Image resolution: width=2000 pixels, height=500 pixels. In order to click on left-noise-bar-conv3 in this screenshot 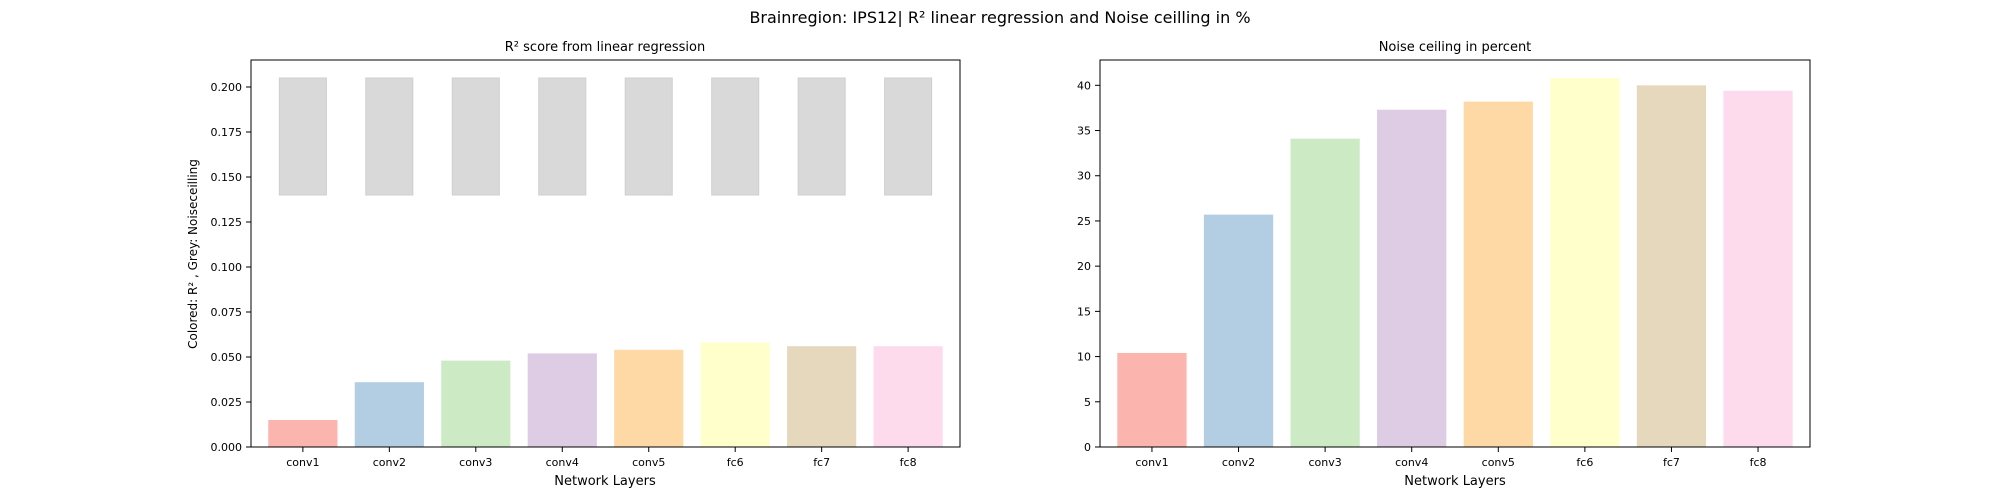, I will do `click(475, 136)`.